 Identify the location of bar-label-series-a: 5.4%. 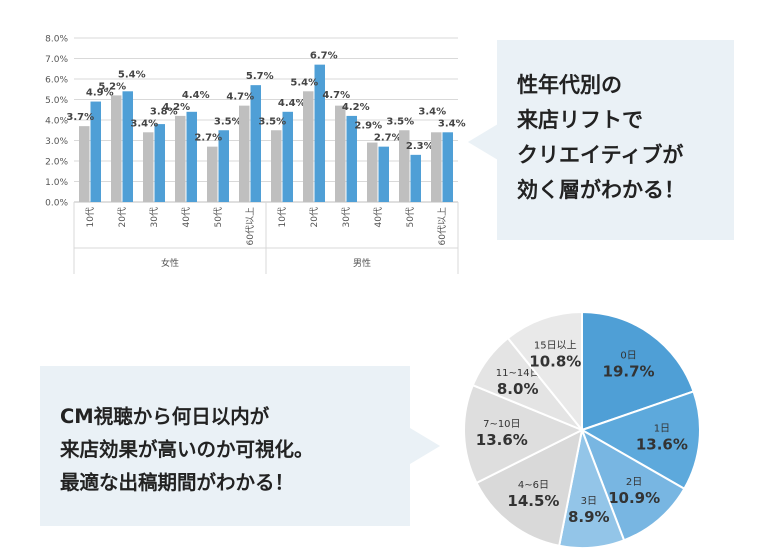
(304, 82).